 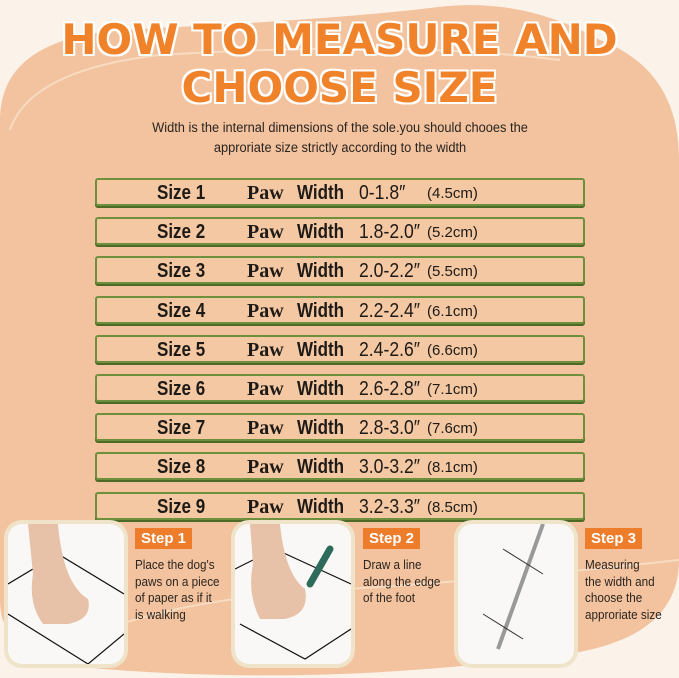 What do you see at coordinates (177, 581) in the screenshot?
I see `description-line: paws on a piece` at bounding box center [177, 581].